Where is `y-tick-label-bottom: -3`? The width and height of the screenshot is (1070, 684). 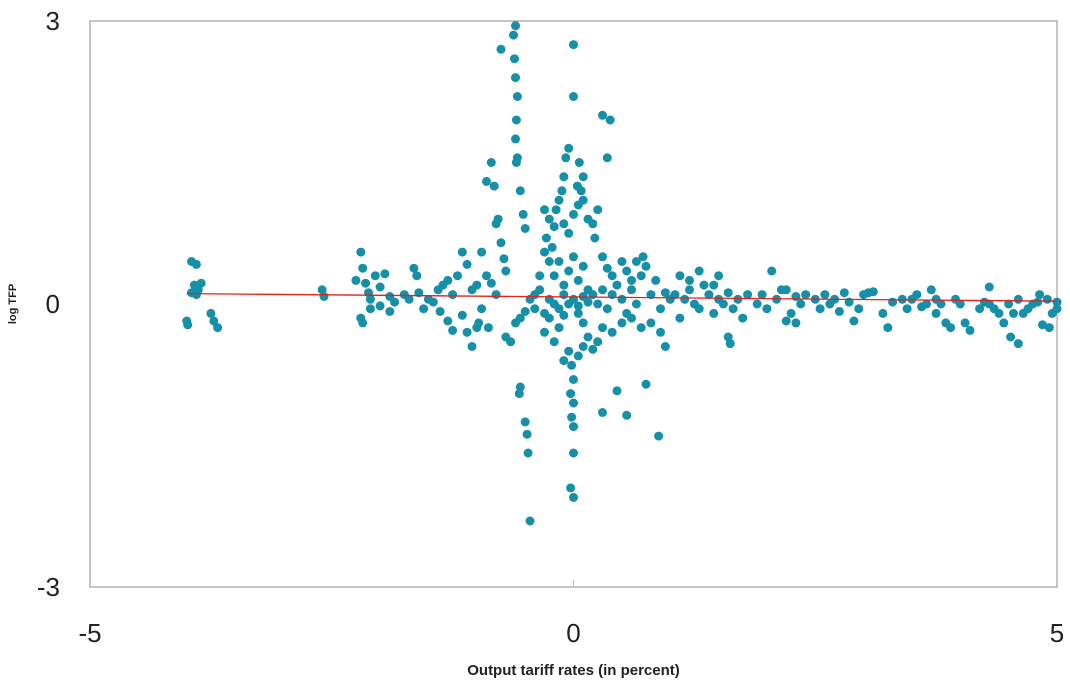
y-tick-label-bottom: -3 is located at coordinates (48, 587).